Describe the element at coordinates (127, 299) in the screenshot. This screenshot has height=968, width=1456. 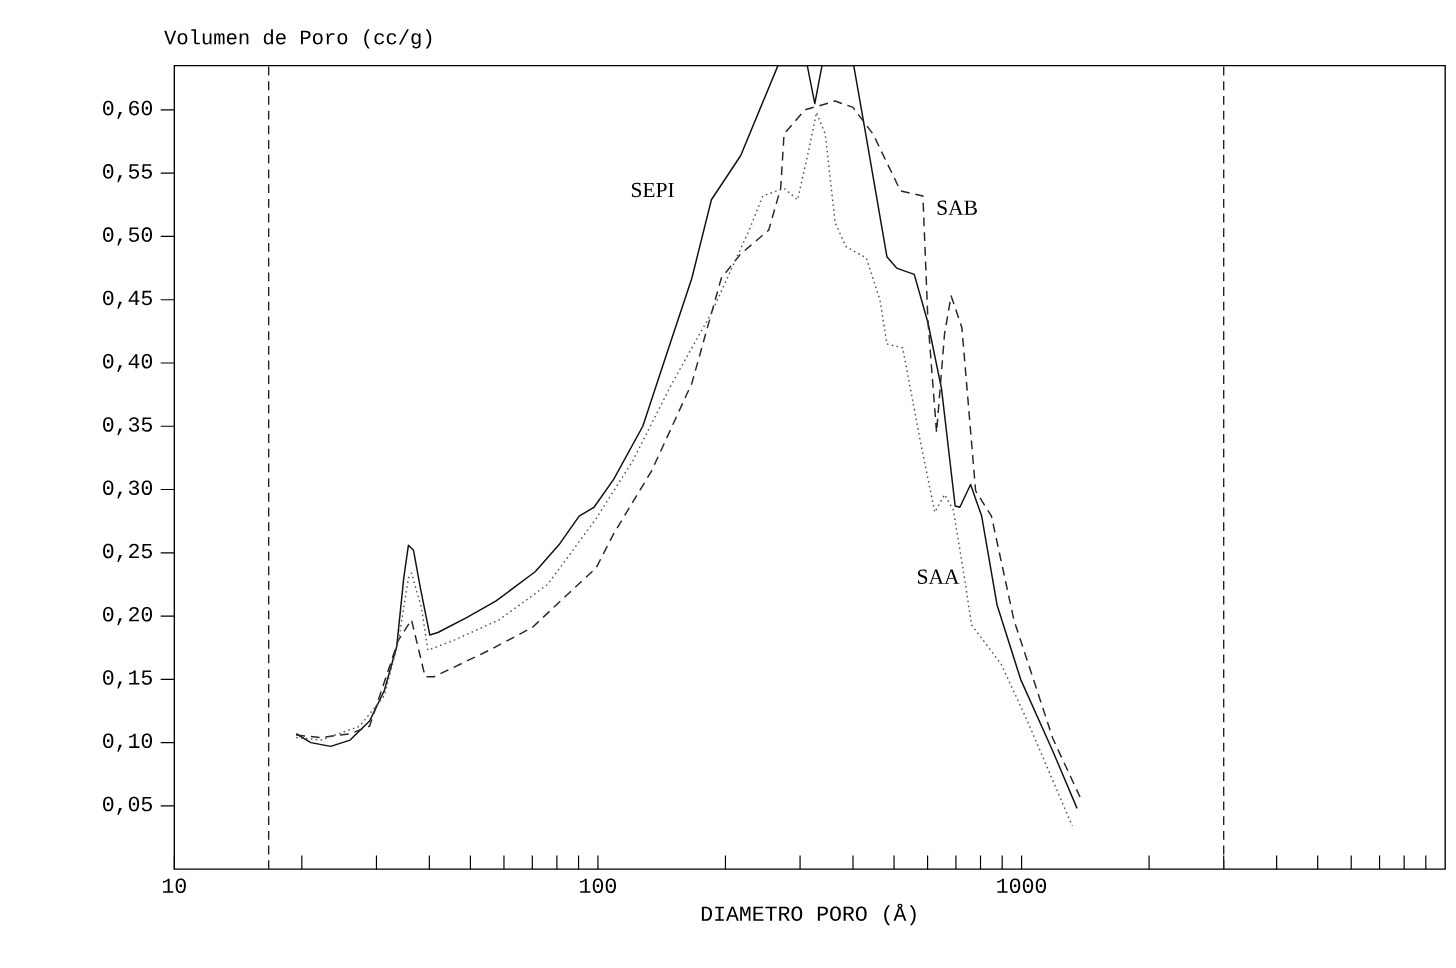
I see `y-tick-label: 0,45` at that location.